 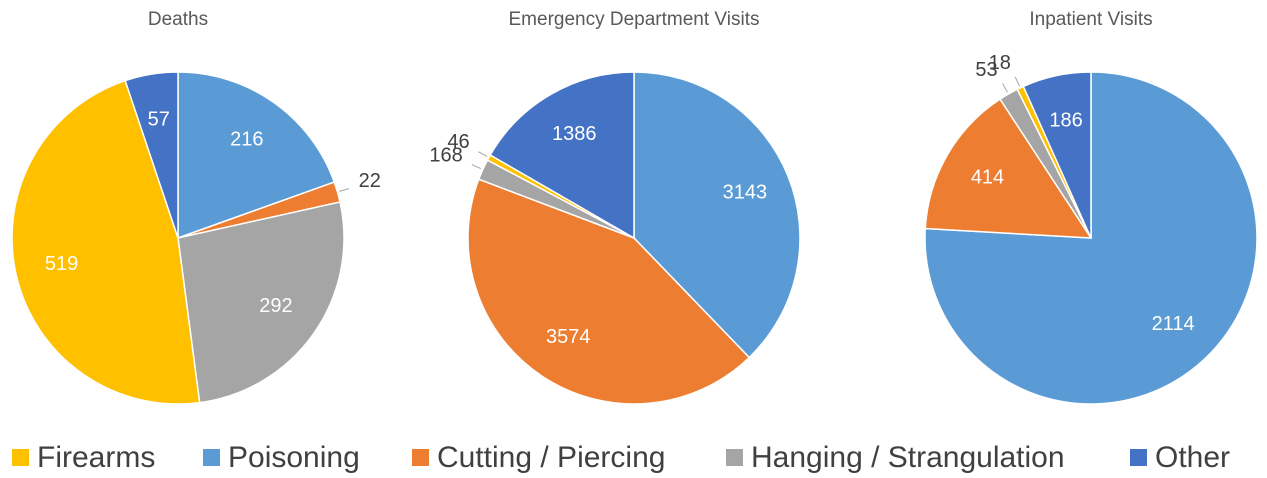 What do you see at coordinates (1173, 324) in the screenshot?
I see `data-label: 2114` at bounding box center [1173, 324].